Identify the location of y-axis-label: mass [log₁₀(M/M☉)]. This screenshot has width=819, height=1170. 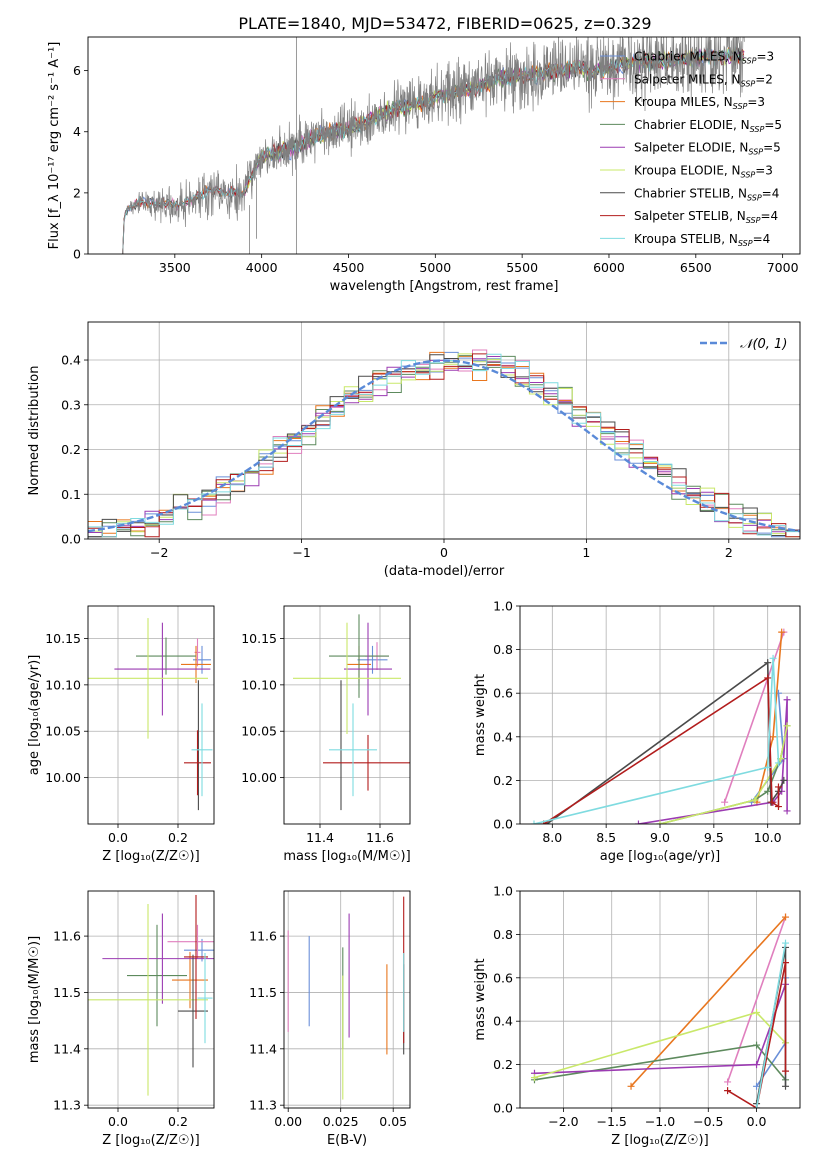
(34, 999).